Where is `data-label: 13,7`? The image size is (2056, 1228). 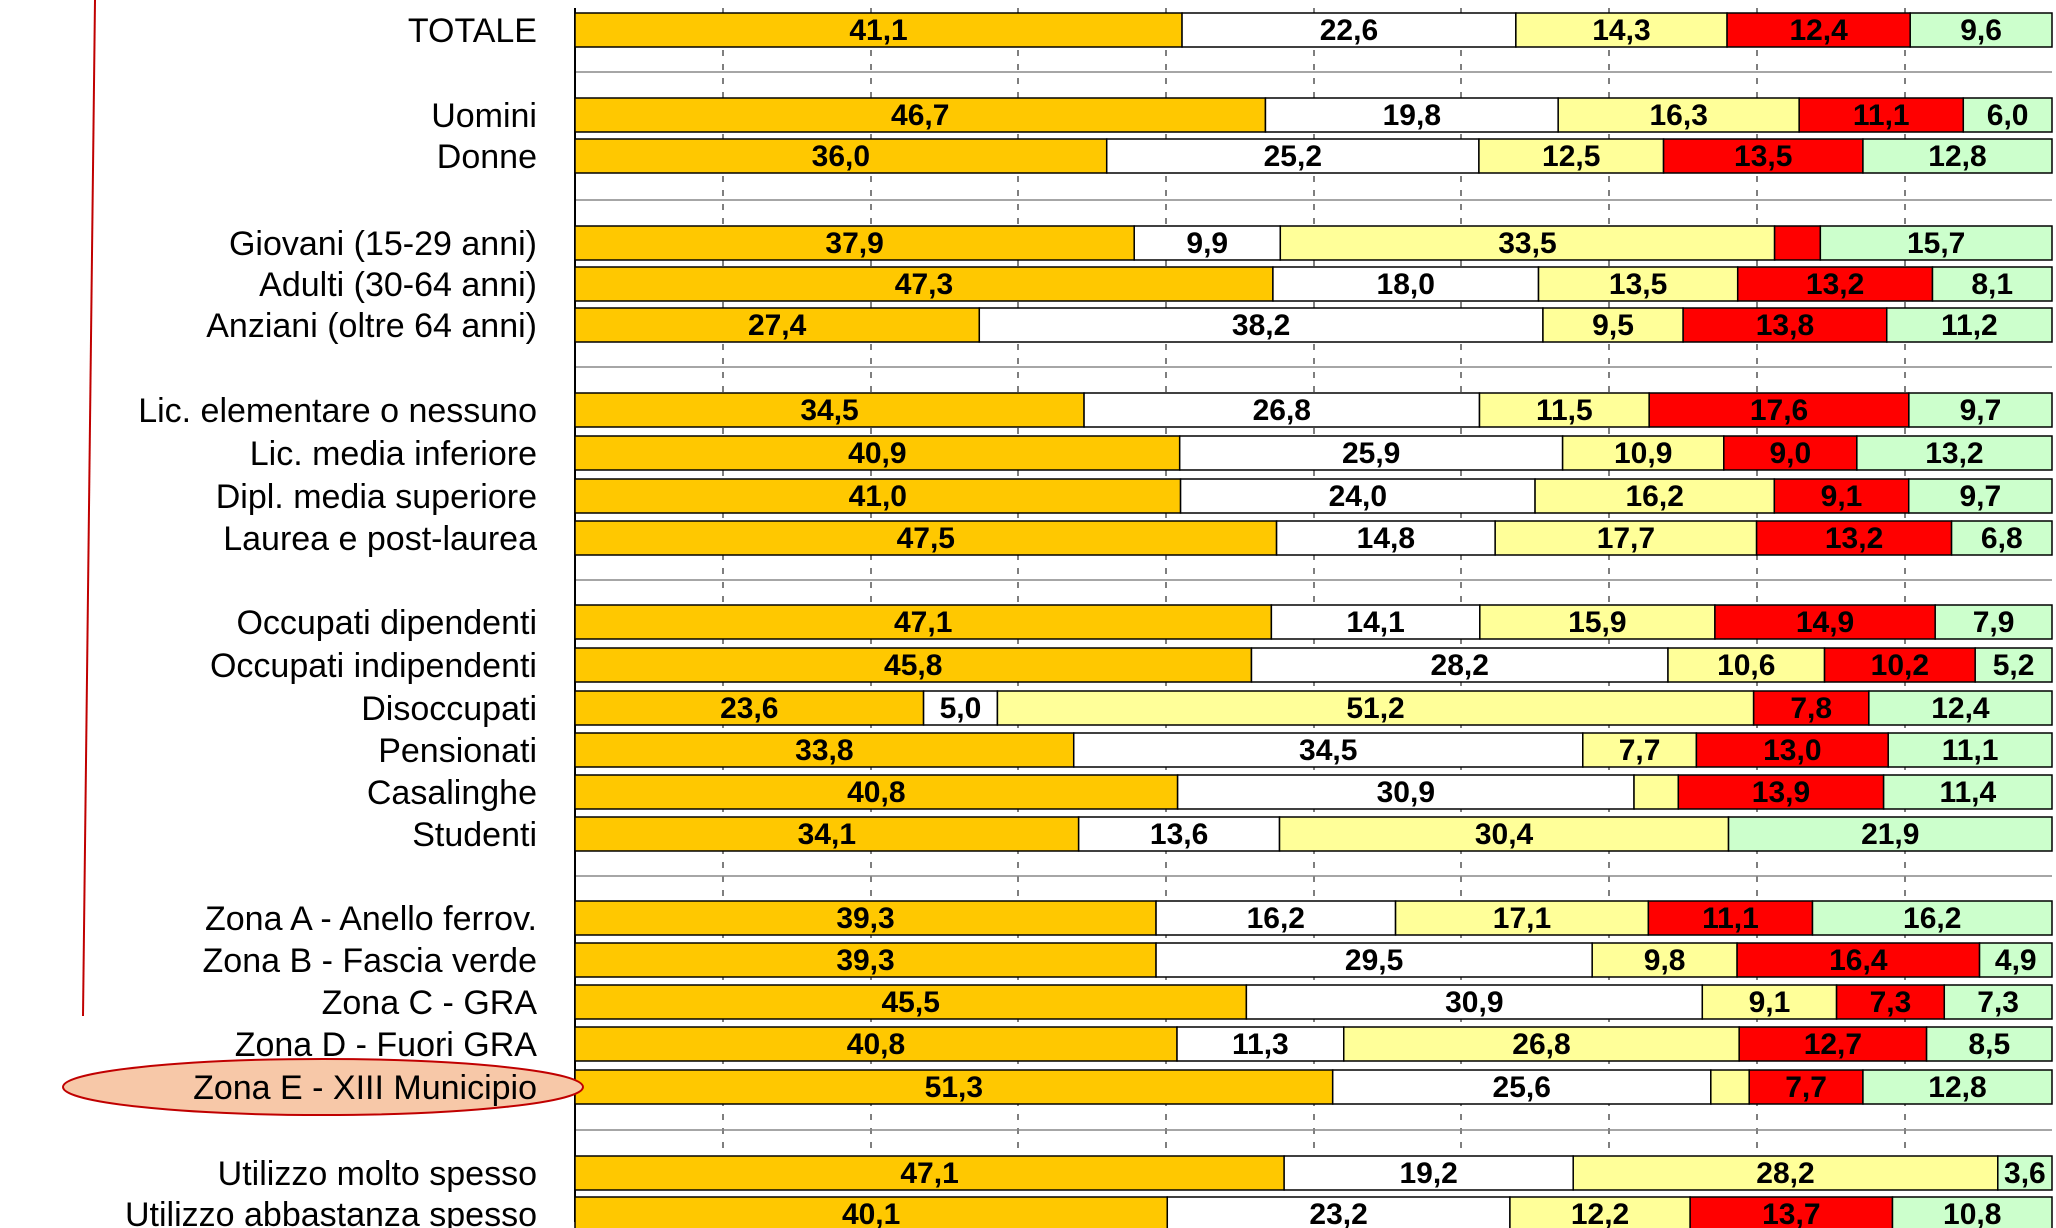
data-label: 13,7 is located at coordinates (1791, 1213).